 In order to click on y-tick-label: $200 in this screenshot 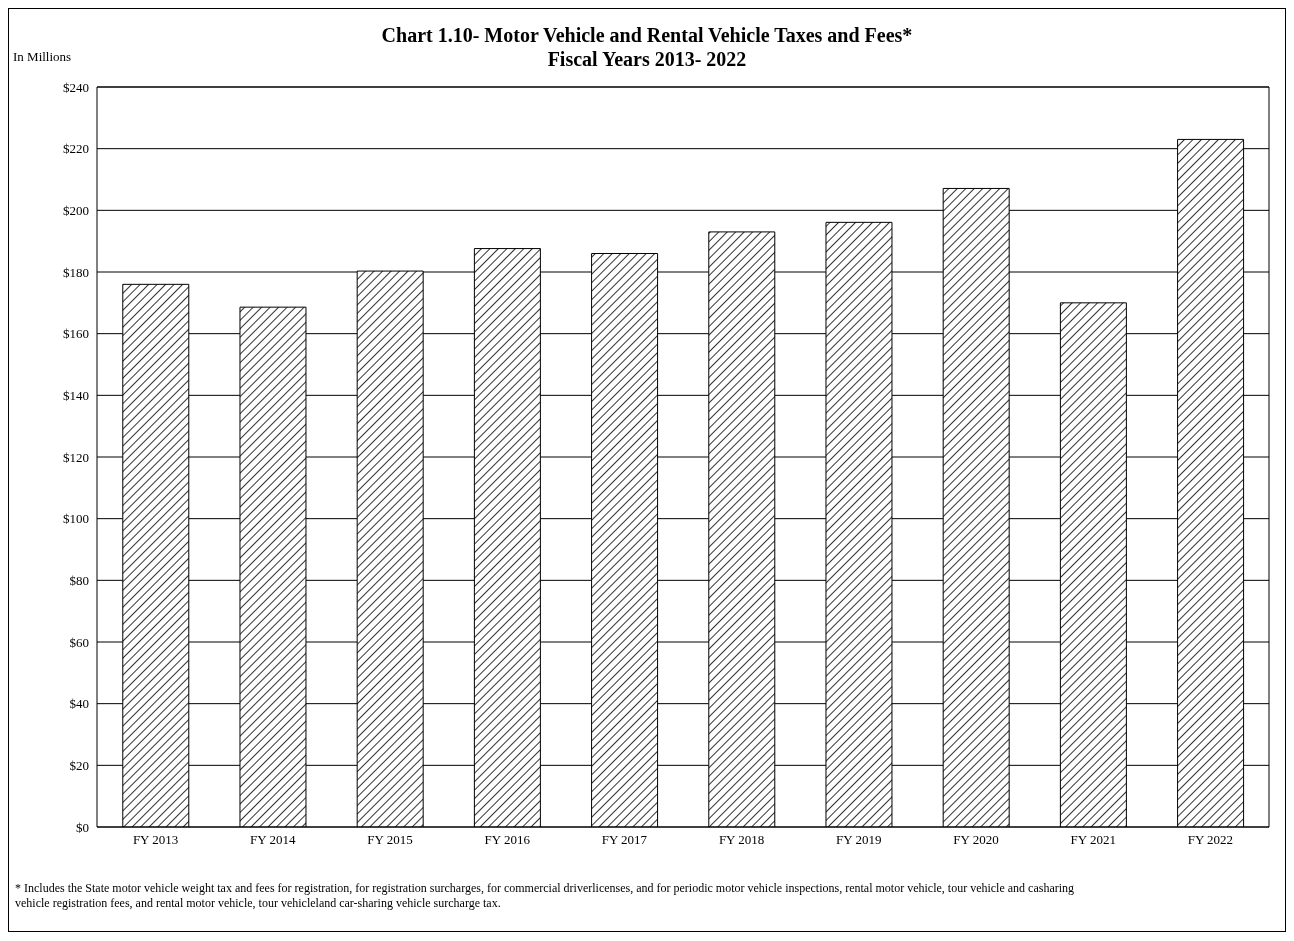, I will do `click(76, 210)`.